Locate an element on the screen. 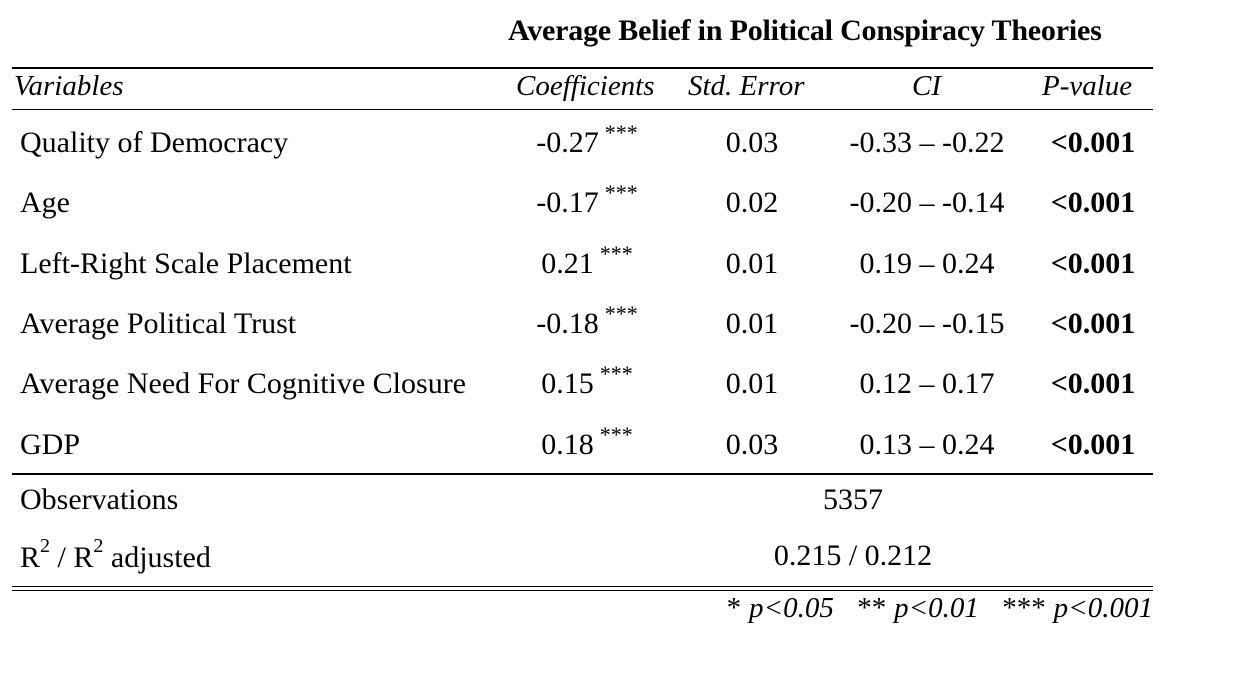  variable-name: GDP is located at coordinates (50, 444).